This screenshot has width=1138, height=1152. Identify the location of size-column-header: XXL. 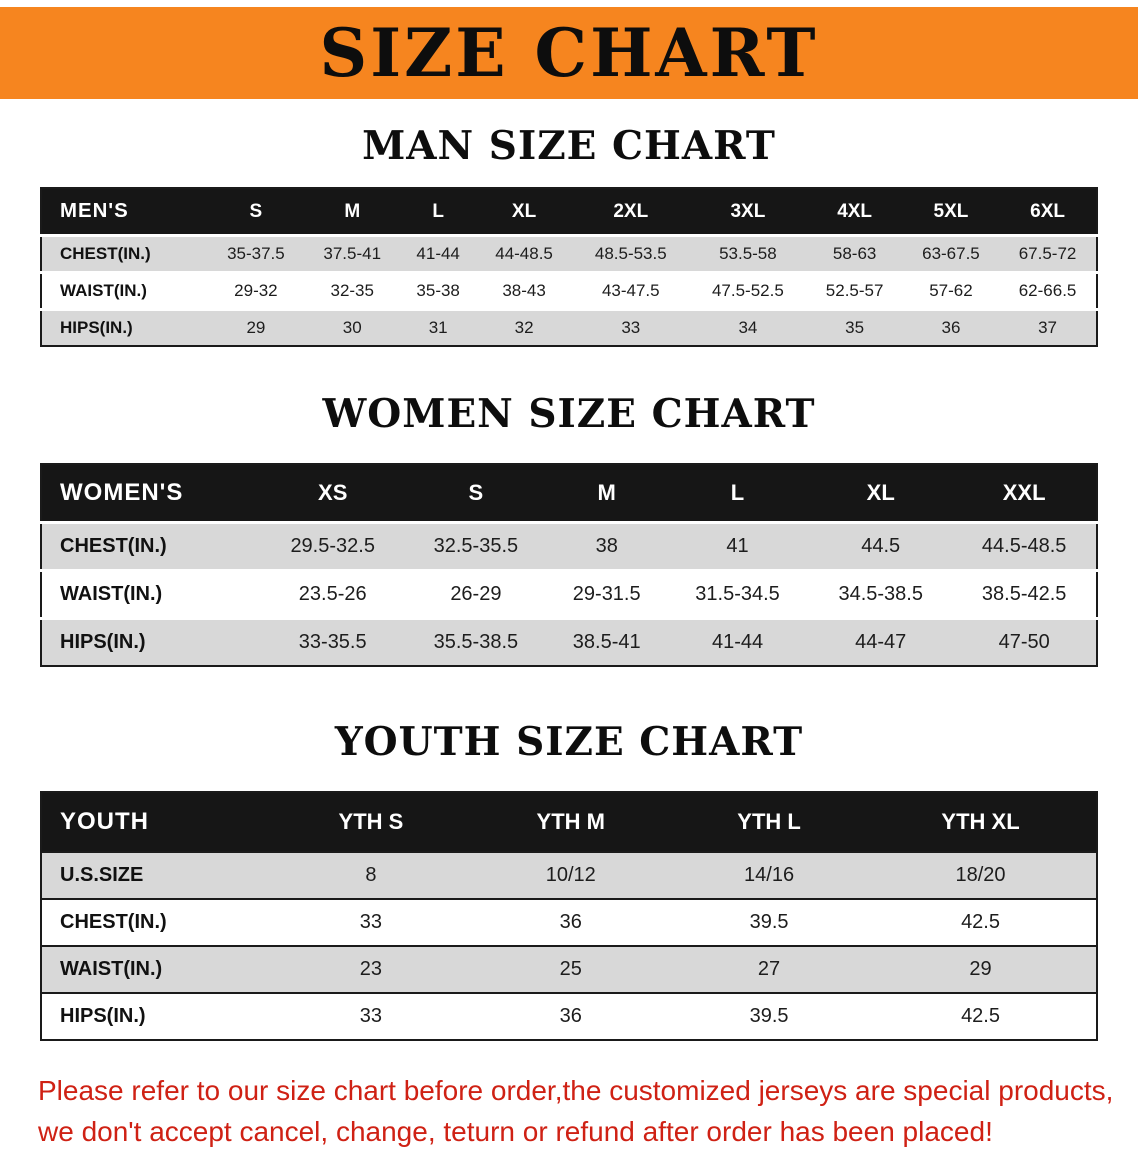
(1024, 493).